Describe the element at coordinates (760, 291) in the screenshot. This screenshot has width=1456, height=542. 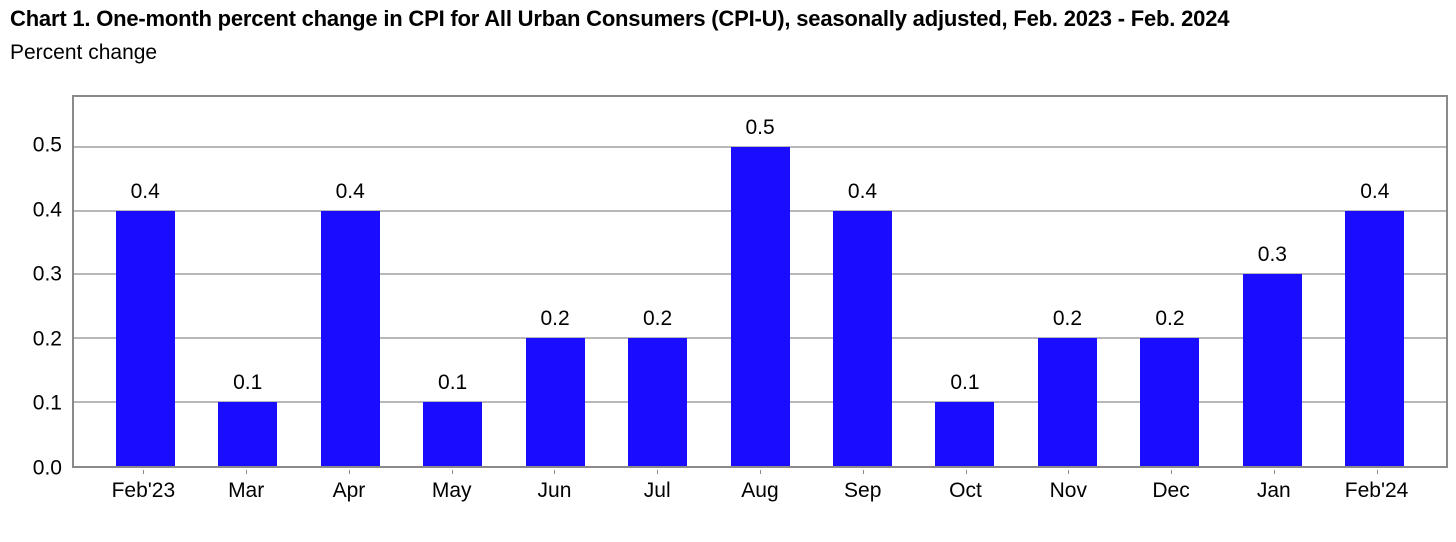
I see `bar-Aug: 0.5` at that location.